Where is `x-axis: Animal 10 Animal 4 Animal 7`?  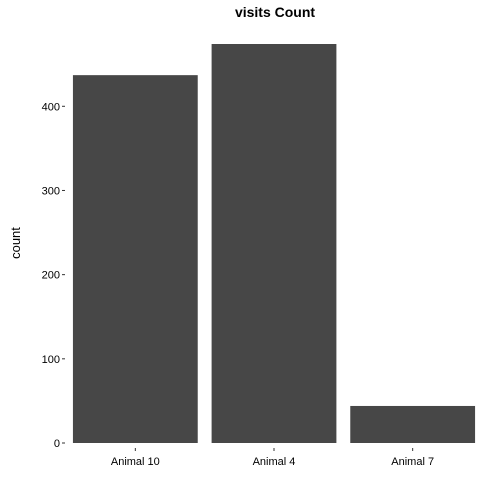
x-axis: Animal 10 Animal 4 Animal 7 is located at coordinates (272, 458).